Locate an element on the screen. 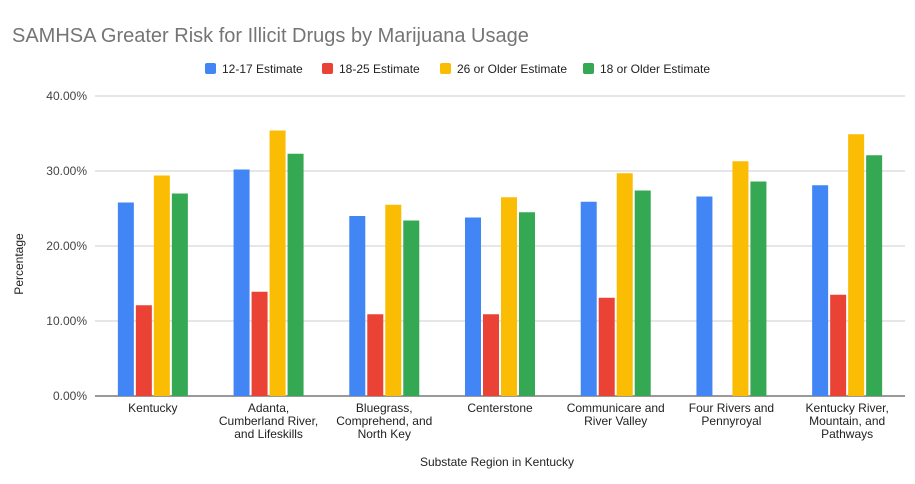  legend-item: 18-25 Estimate is located at coordinates (371, 69).